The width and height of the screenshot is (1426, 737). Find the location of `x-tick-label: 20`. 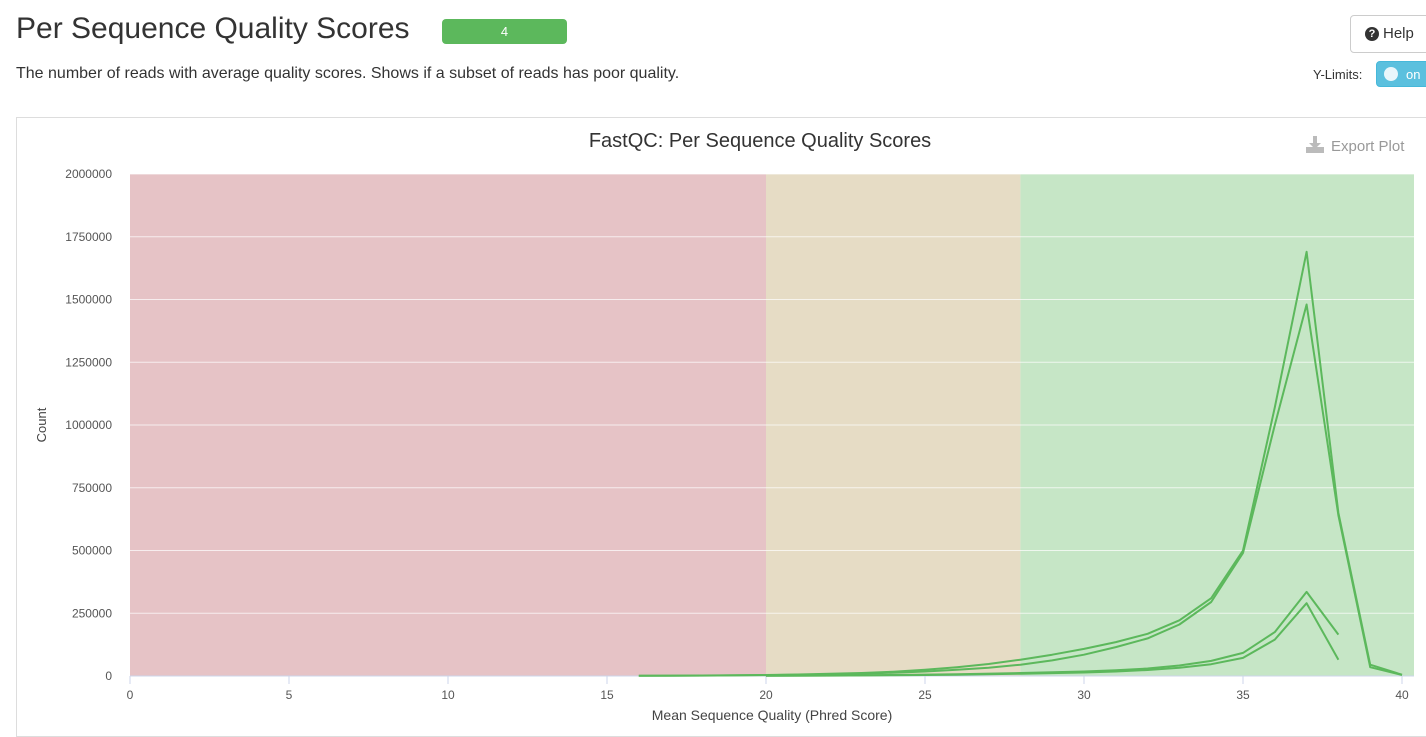

x-tick-label: 20 is located at coordinates (766, 695).